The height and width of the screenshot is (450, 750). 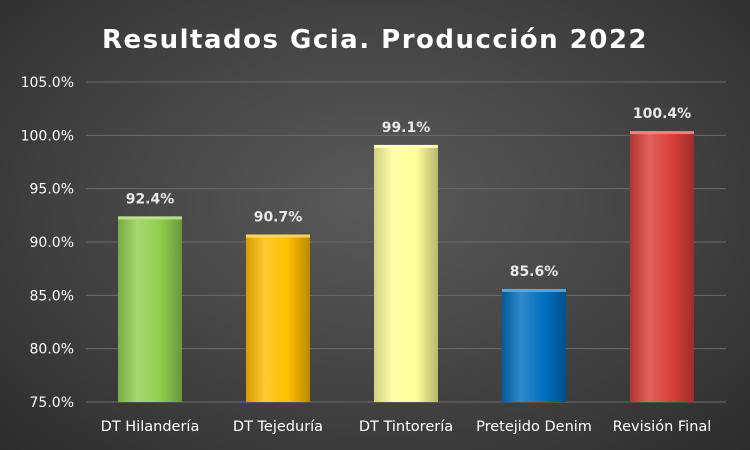 What do you see at coordinates (150, 199) in the screenshot?
I see `data-label: 92.4%` at bounding box center [150, 199].